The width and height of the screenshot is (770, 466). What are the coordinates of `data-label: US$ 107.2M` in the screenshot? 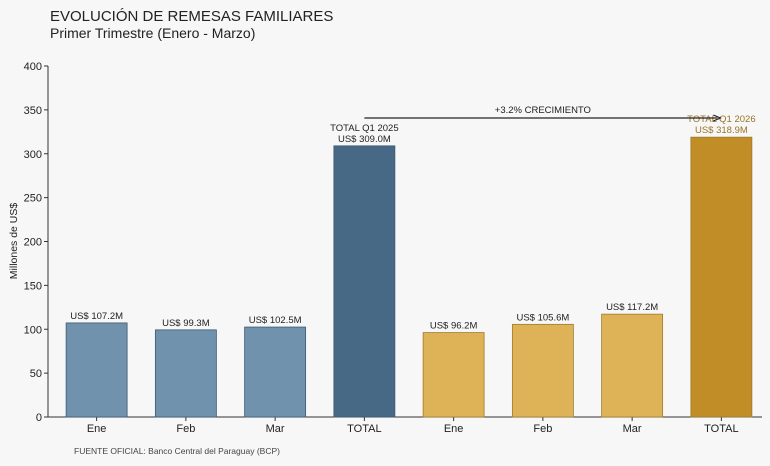 It's located at (96, 316).